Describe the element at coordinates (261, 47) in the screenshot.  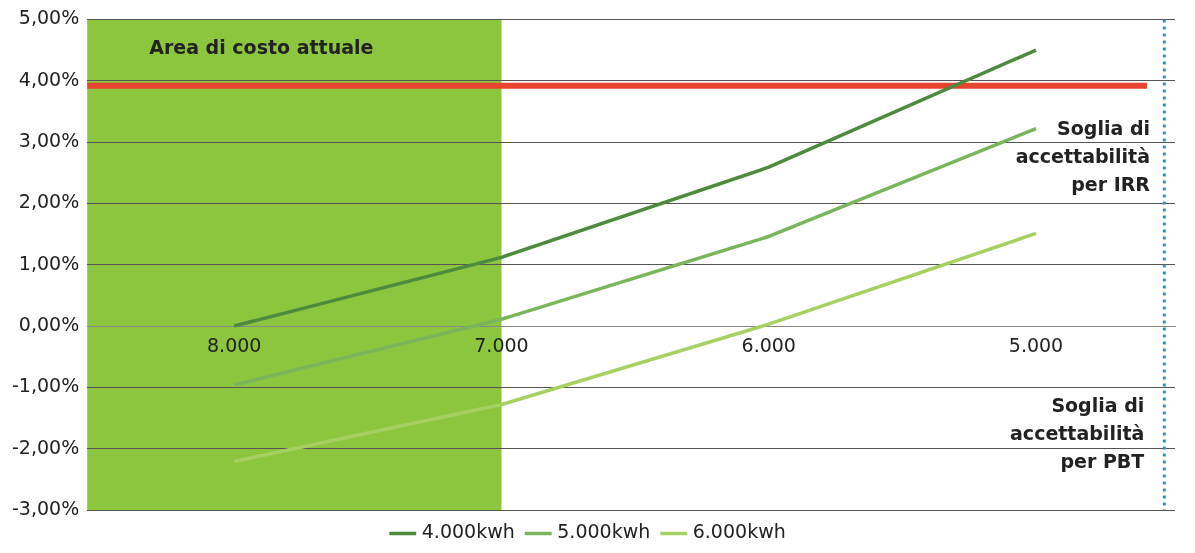
I see `band-label: Area di costo attuale` at that location.